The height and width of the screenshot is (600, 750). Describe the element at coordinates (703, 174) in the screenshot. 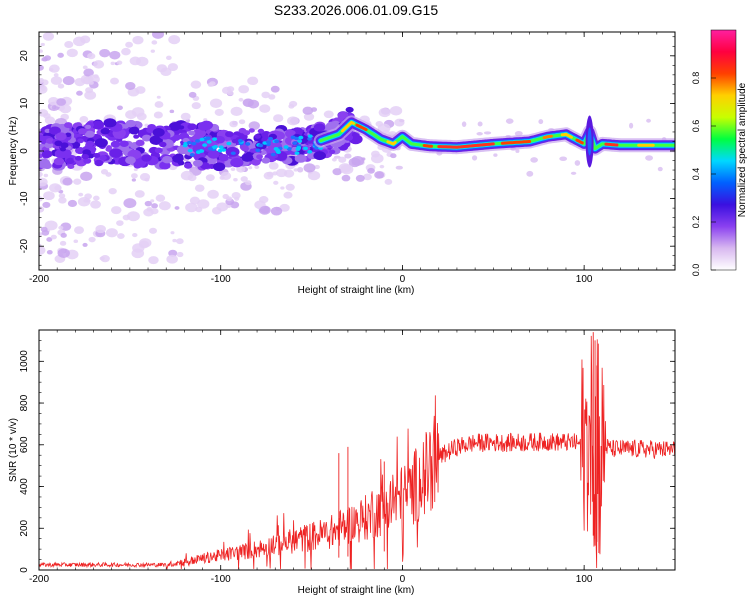

I see `colorbar-ticks: 0.0 0.2 0.4 0.6 0.8` at that location.